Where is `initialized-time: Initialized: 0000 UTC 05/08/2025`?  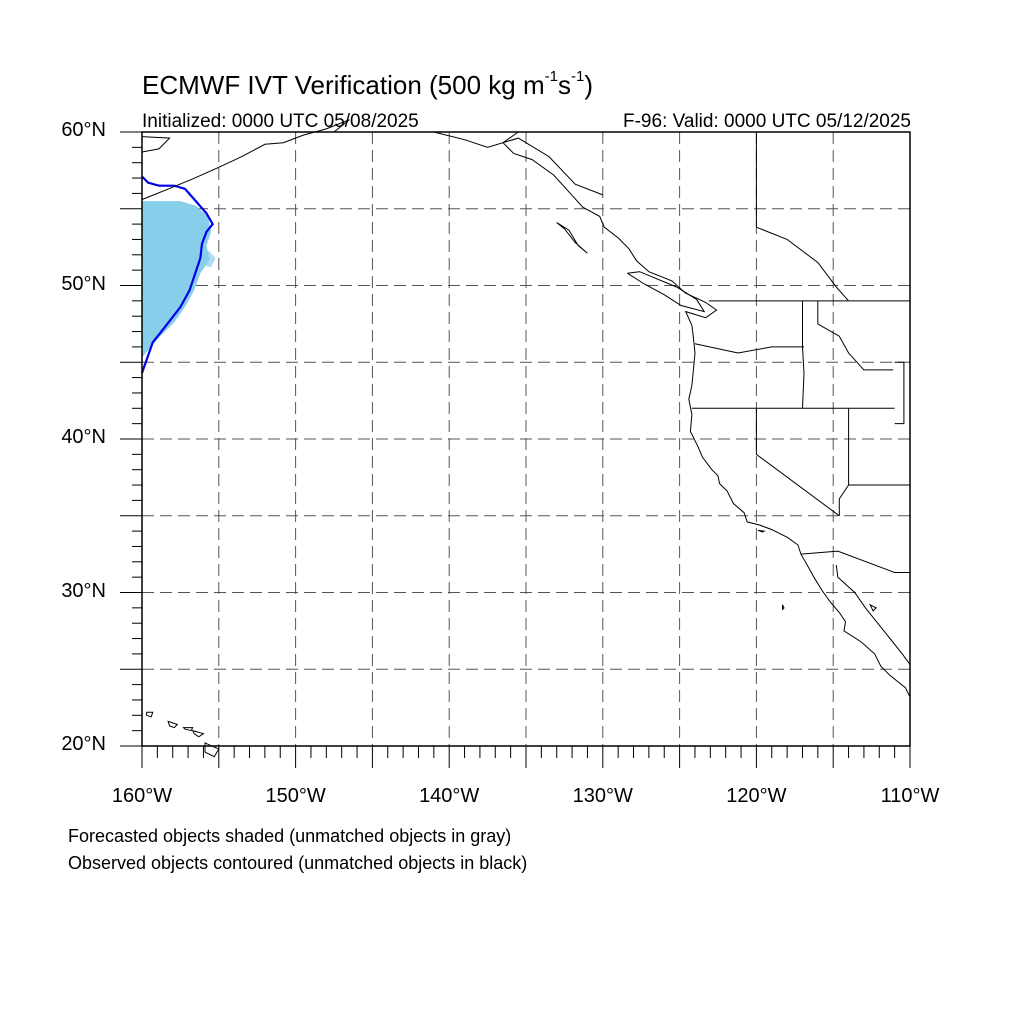 initialized-time: Initialized: 0000 UTC 05/08/2025 is located at coordinates (280, 121).